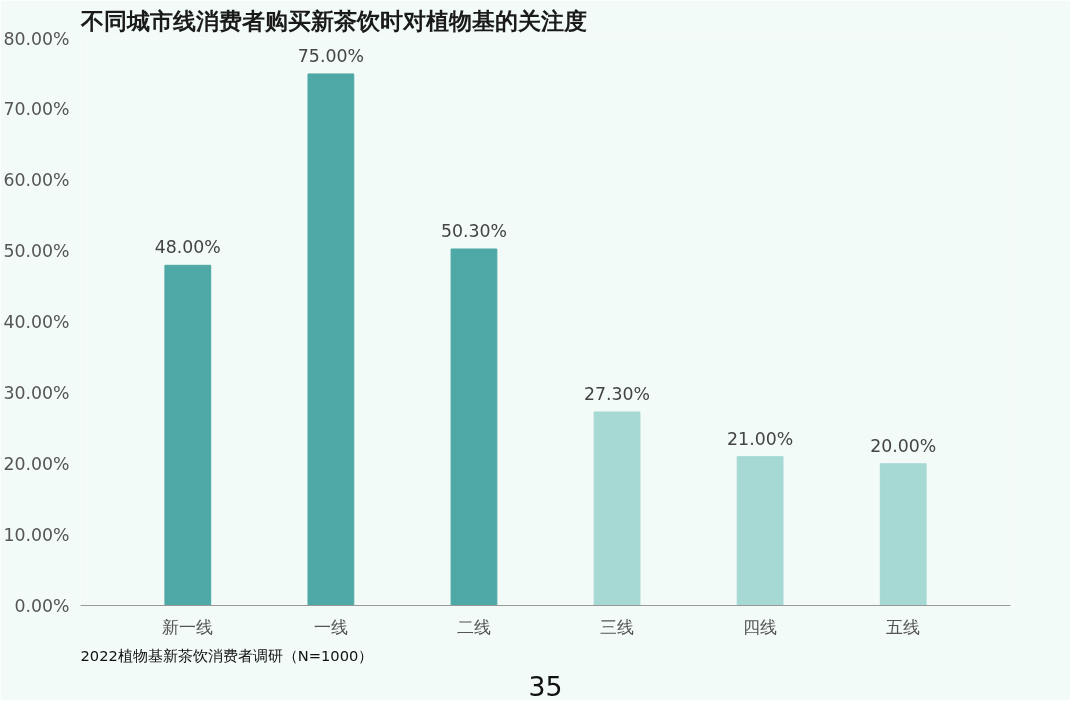 The image size is (1079, 711). I want to click on x-tick-label: 一线, so click(330, 626).